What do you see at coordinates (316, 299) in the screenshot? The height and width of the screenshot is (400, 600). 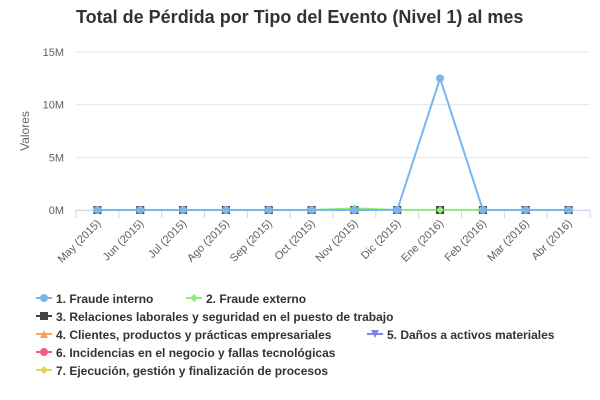 I see `legend-row: 1. Fraude interno 2. Fraude externo` at bounding box center [316, 299].